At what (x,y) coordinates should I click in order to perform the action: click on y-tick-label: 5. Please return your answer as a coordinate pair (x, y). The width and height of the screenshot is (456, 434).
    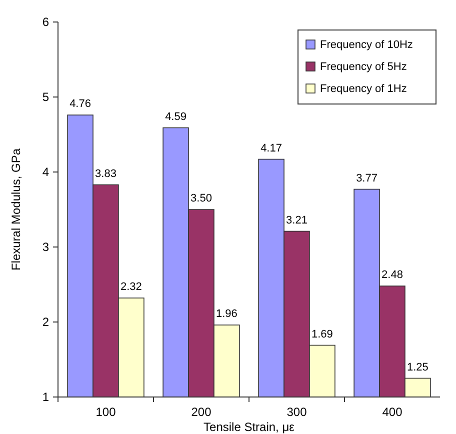
    Looking at the image, I should click on (46, 97).